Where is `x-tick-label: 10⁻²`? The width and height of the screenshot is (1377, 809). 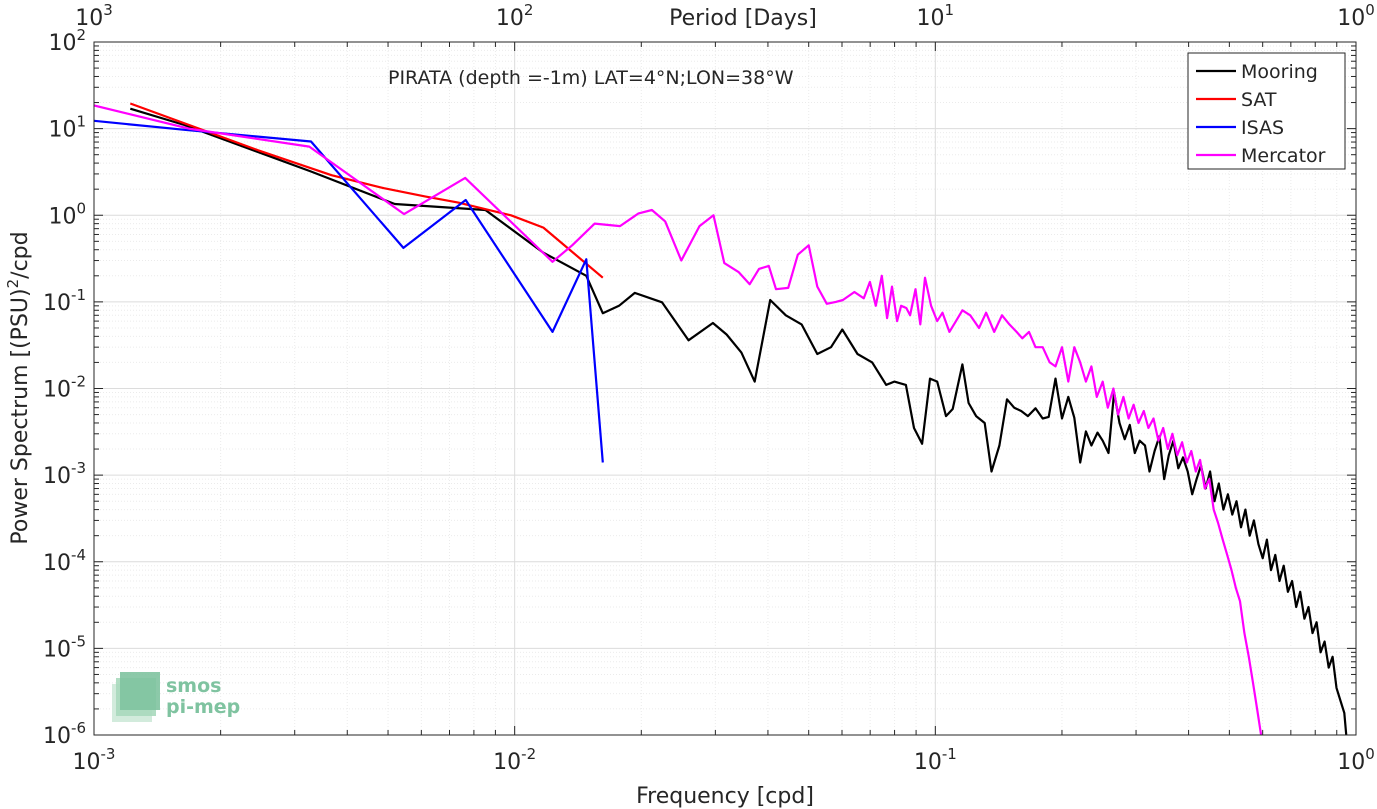 x-tick-label: 10⁻² is located at coordinates (514, 760).